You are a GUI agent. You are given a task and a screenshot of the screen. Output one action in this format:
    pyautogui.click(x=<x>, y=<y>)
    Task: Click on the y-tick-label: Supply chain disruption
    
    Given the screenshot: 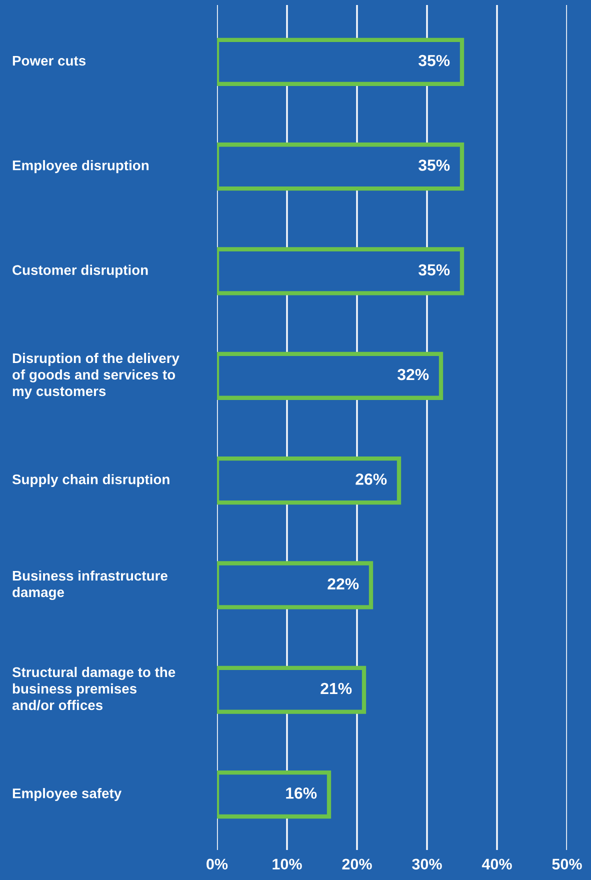 What is the action you would take?
    pyautogui.click(x=91, y=481)
    